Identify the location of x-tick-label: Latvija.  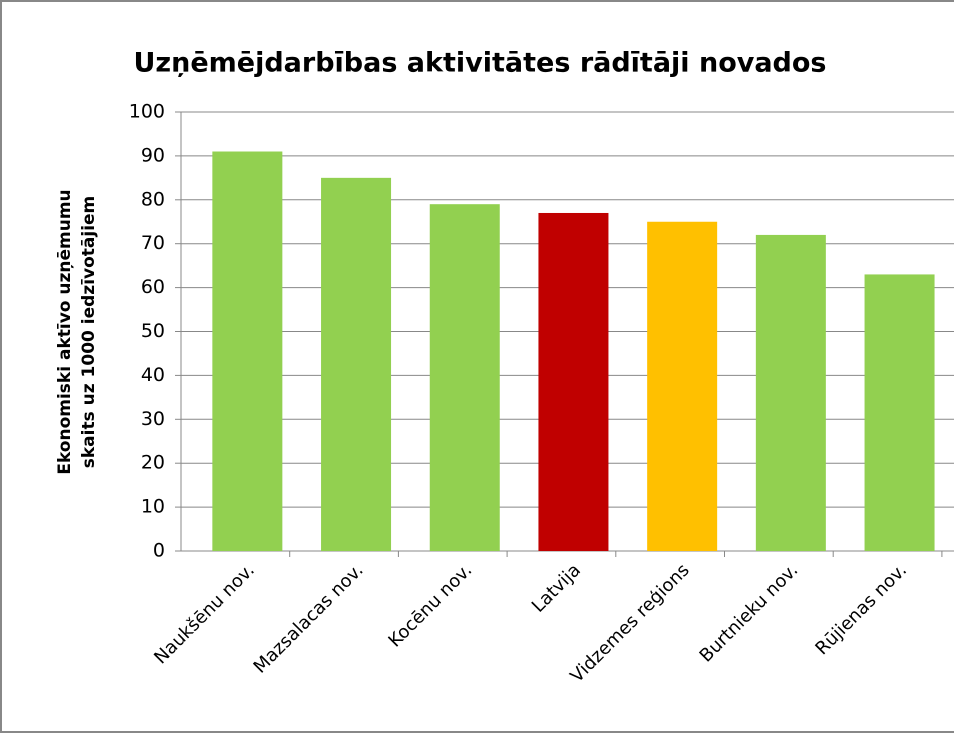
(556, 588).